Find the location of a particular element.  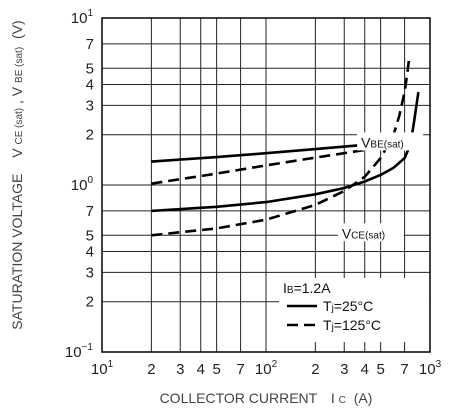

x-tick-label-3: 4 is located at coordinates (201, 369).